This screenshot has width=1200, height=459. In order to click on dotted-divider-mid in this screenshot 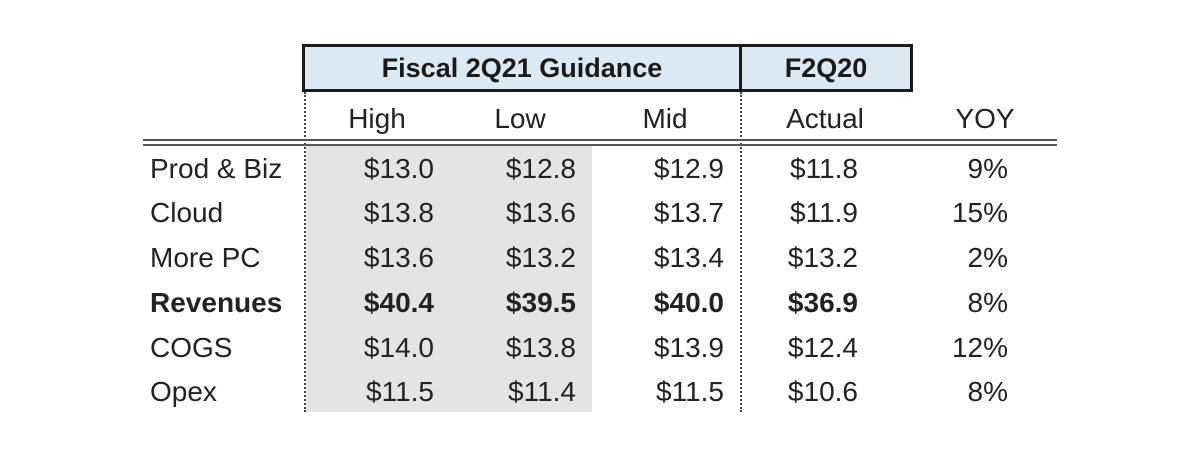, I will do `click(741, 252)`.